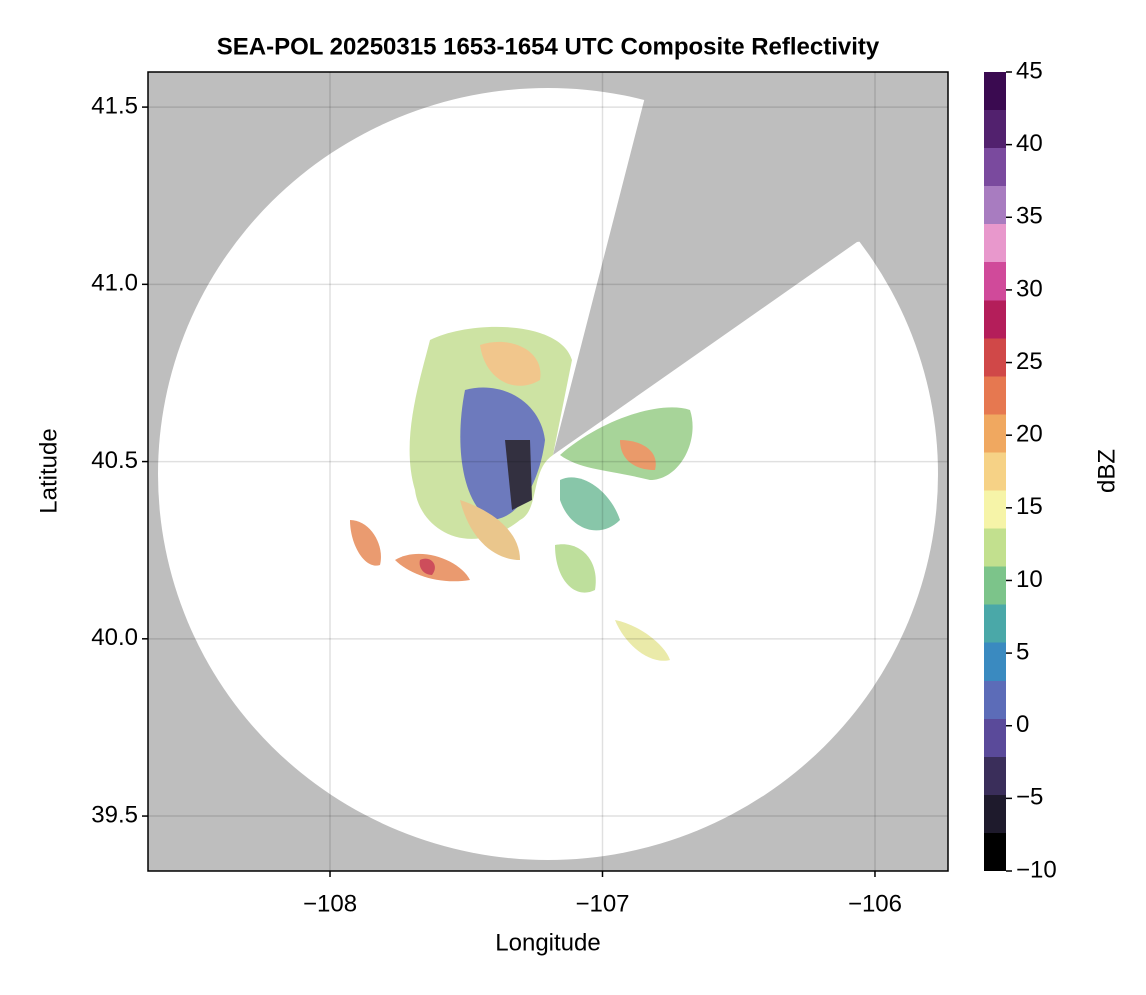 The width and height of the screenshot is (1146, 995). What do you see at coordinates (1029, 434) in the screenshot?
I see `colorbar-tick-label: 20` at bounding box center [1029, 434].